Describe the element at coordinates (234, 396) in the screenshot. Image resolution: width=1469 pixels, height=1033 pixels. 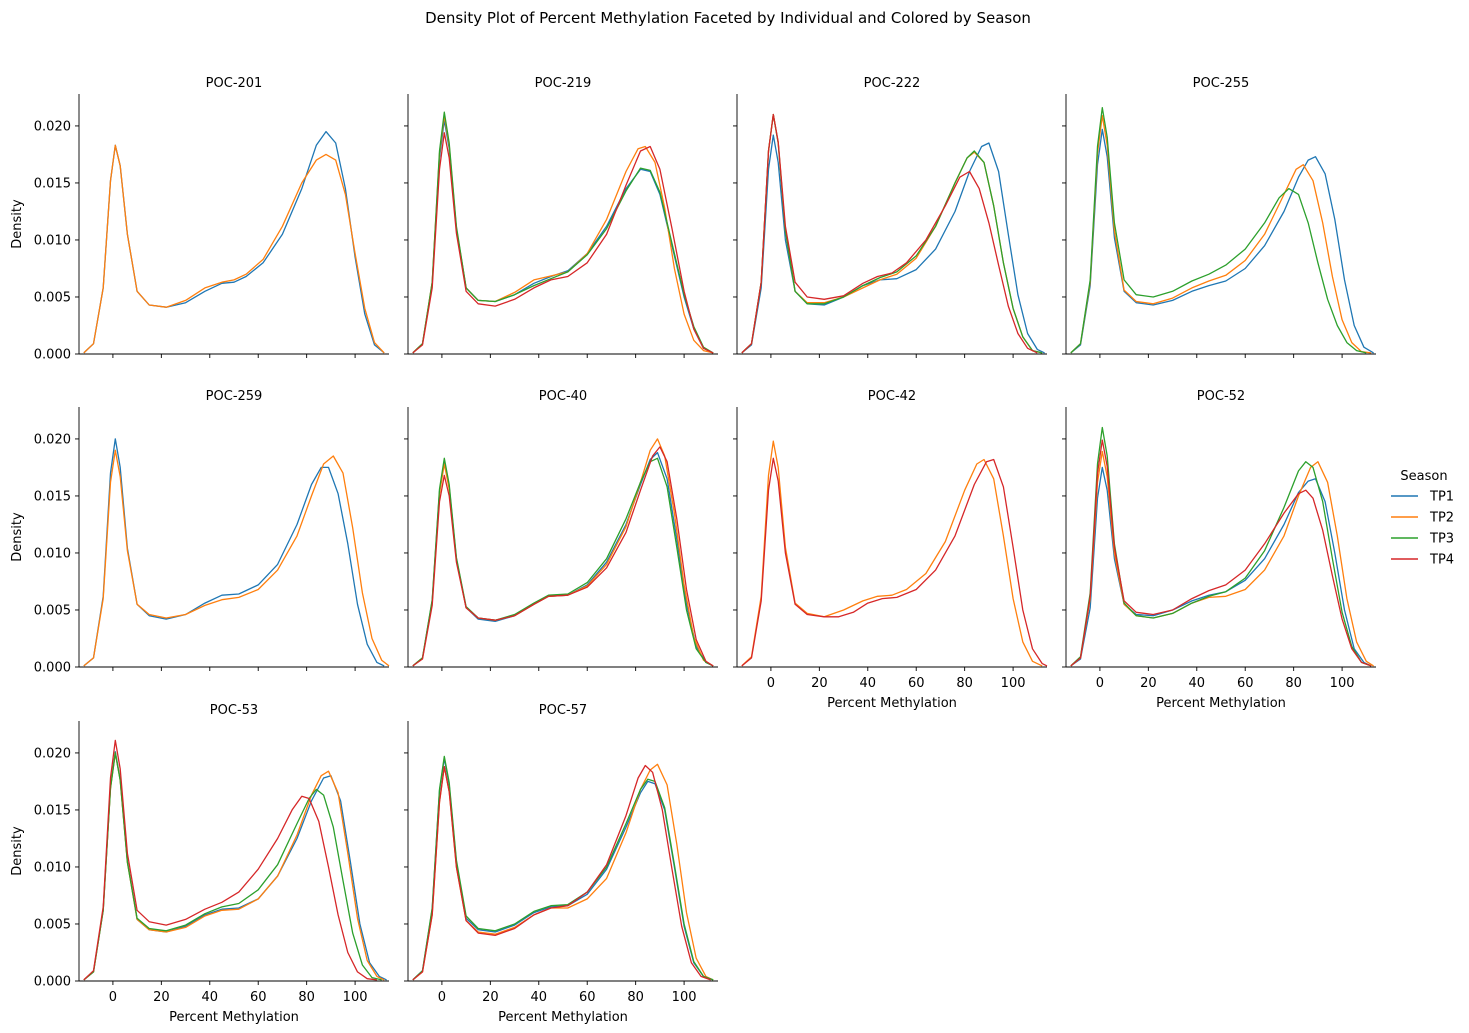
I see `facet-title: POC-259` at that location.